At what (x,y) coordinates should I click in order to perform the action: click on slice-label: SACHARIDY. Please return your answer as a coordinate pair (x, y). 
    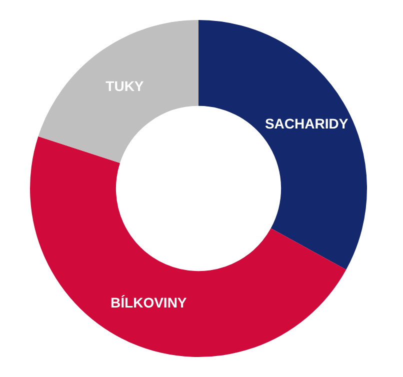
    Looking at the image, I should click on (306, 123).